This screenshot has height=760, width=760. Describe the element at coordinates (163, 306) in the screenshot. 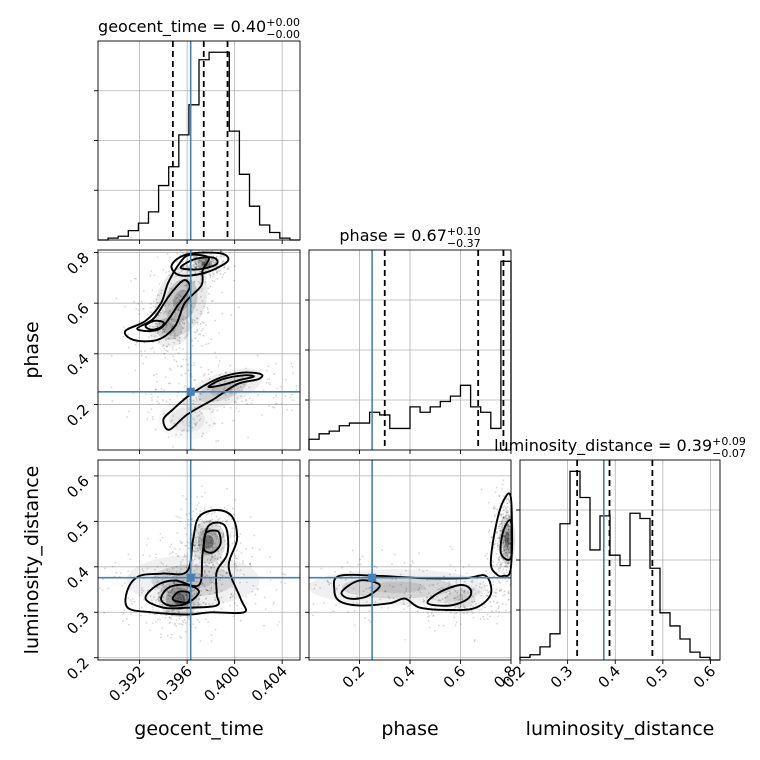

I see `contour-line` at that location.